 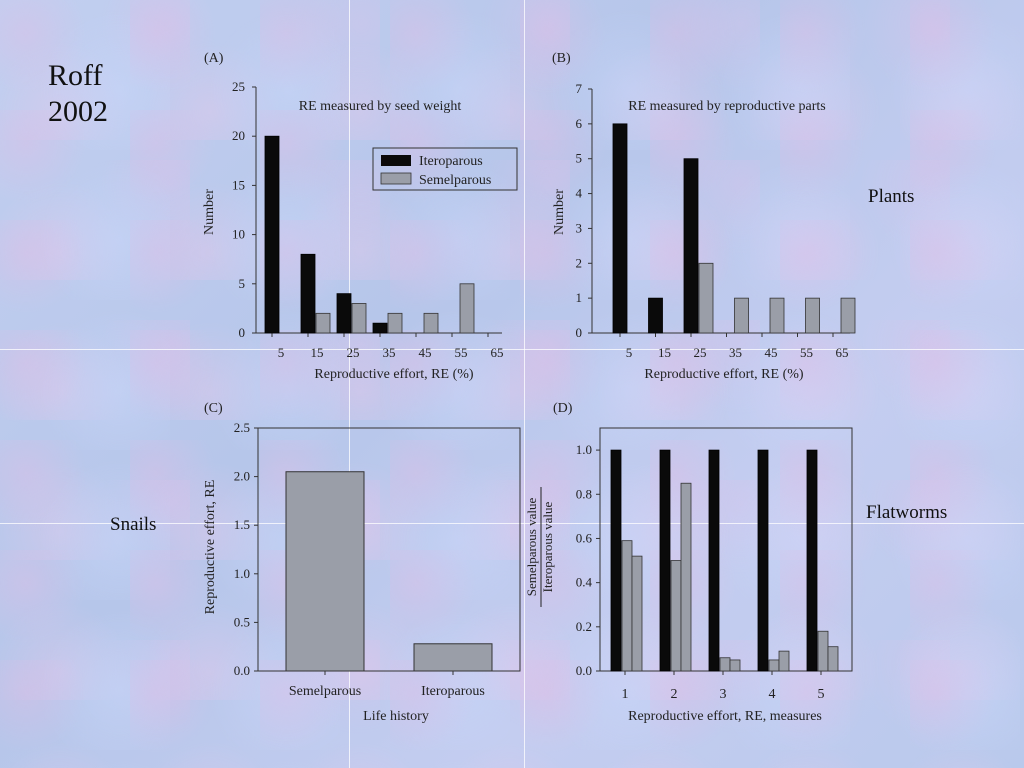 What do you see at coordinates (396, 160) in the screenshot?
I see `legend-swatch-iteroparous` at bounding box center [396, 160].